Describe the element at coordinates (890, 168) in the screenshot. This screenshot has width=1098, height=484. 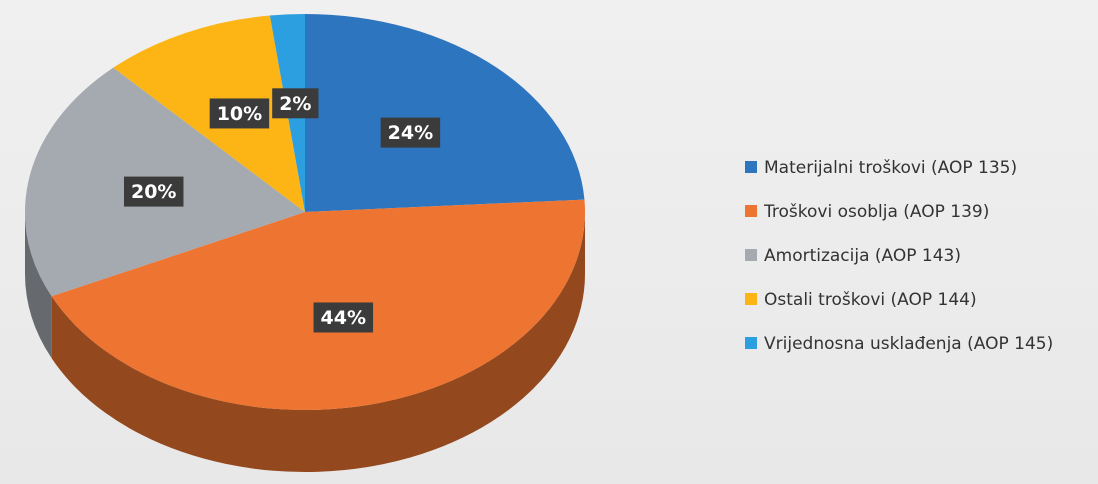
I see `legend-label: Materijalni troškovi (AOP 135)` at that location.